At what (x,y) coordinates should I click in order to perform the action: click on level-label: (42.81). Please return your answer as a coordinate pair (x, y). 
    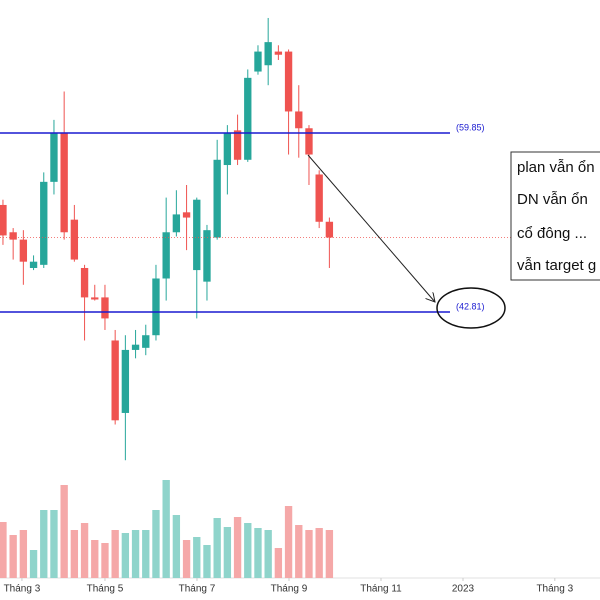
    Looking at the image, I should click on (470, 306).